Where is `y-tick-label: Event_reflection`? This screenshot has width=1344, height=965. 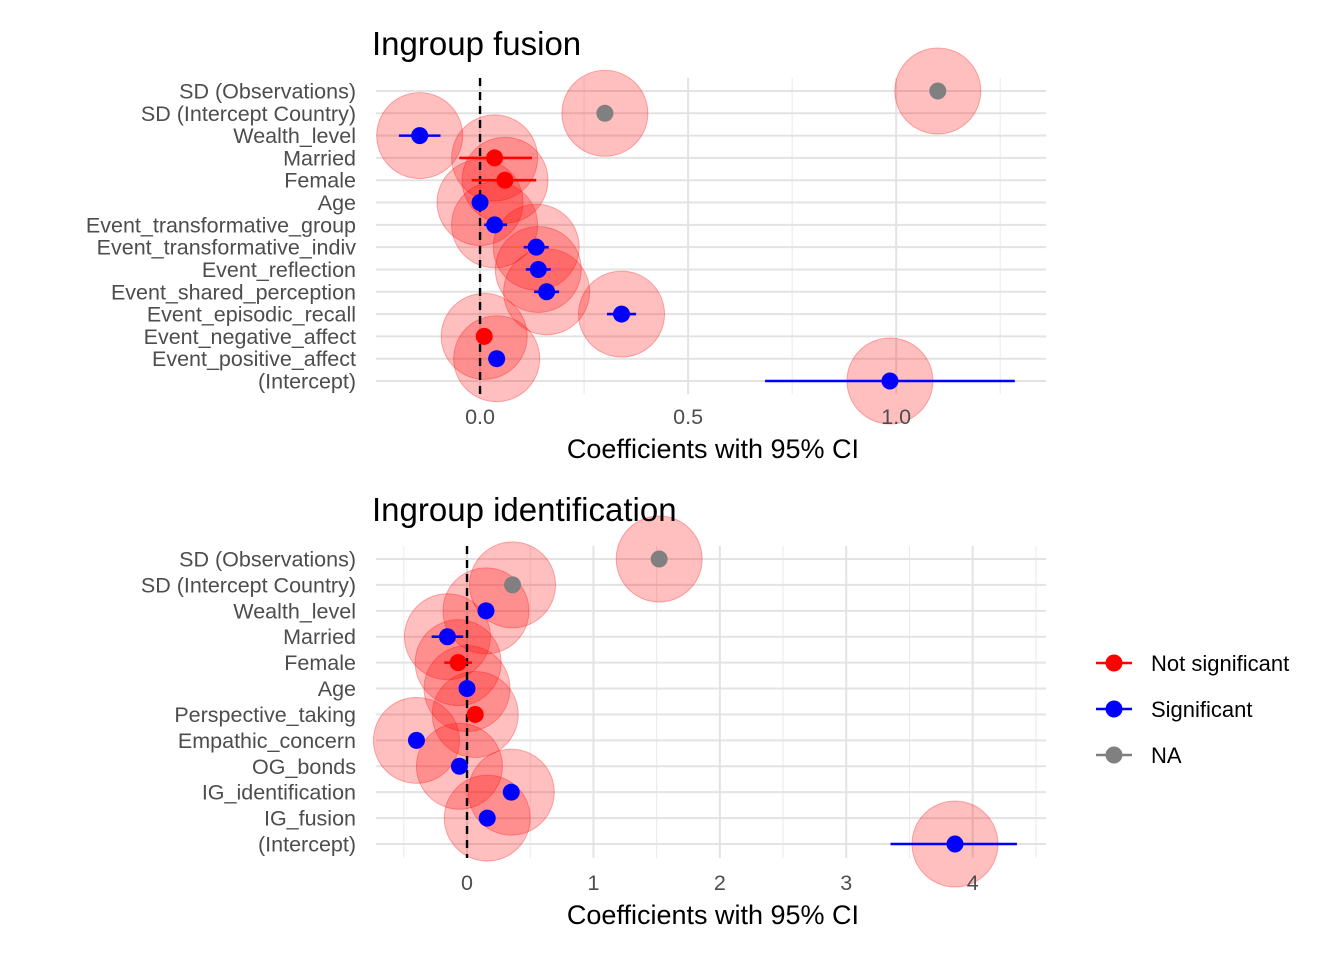 y-tick-label: Event_reflection is located at coordinates (279, 270).